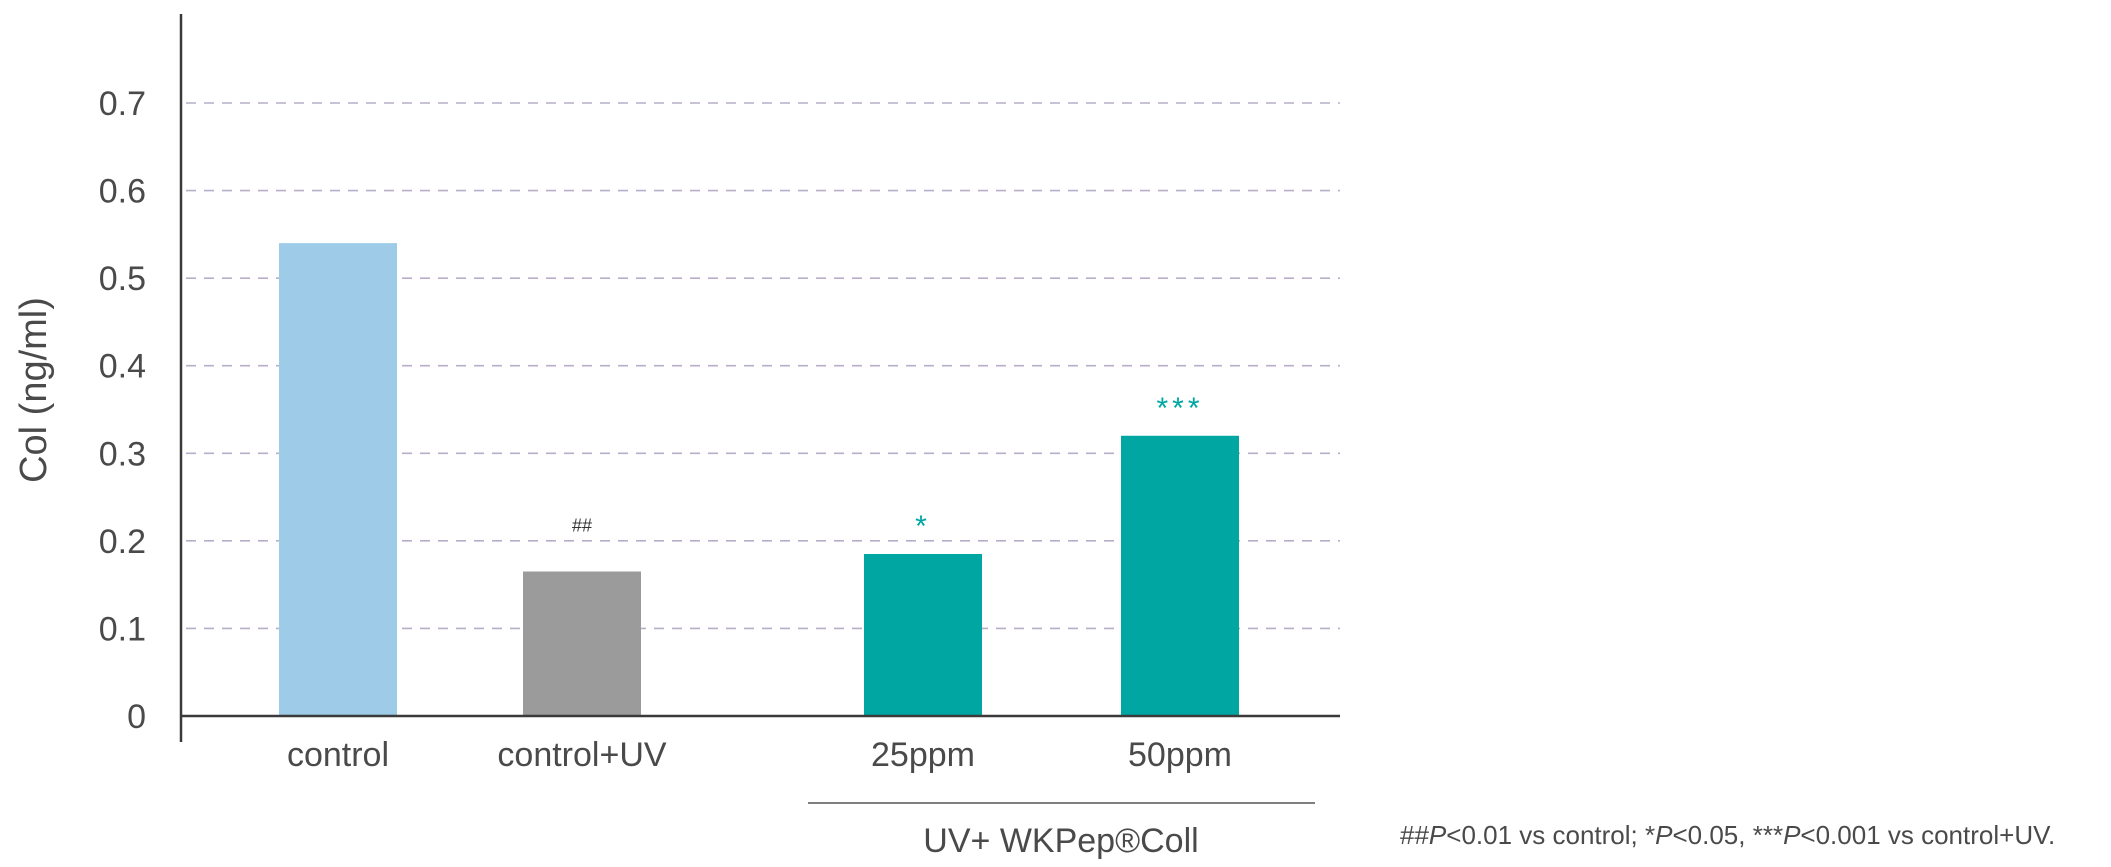 The height and width of the screenshot is (867, 2111). What do you see at coordinates (1414, 835) in the screenshot?
I see `footnote-marks-1: ##` at bounding box center [1414, 835].